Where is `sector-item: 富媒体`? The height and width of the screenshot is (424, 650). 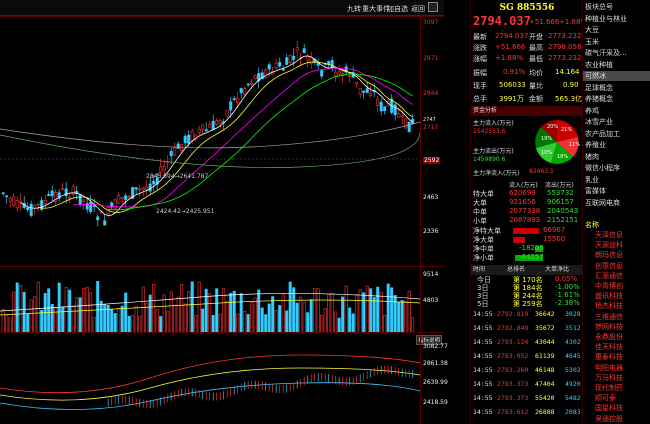 sector-item: 富媒体 is located at coordinates (595, 191).